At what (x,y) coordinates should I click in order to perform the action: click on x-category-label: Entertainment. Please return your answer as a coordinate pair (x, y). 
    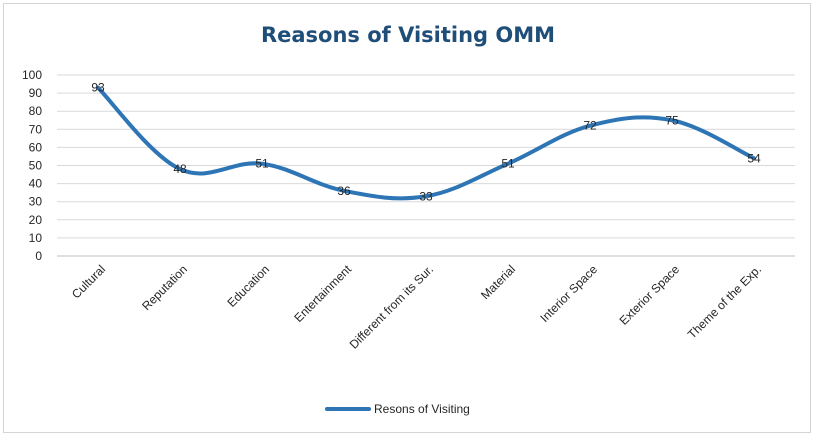
    Looking at the image, I should click on (322, 293).